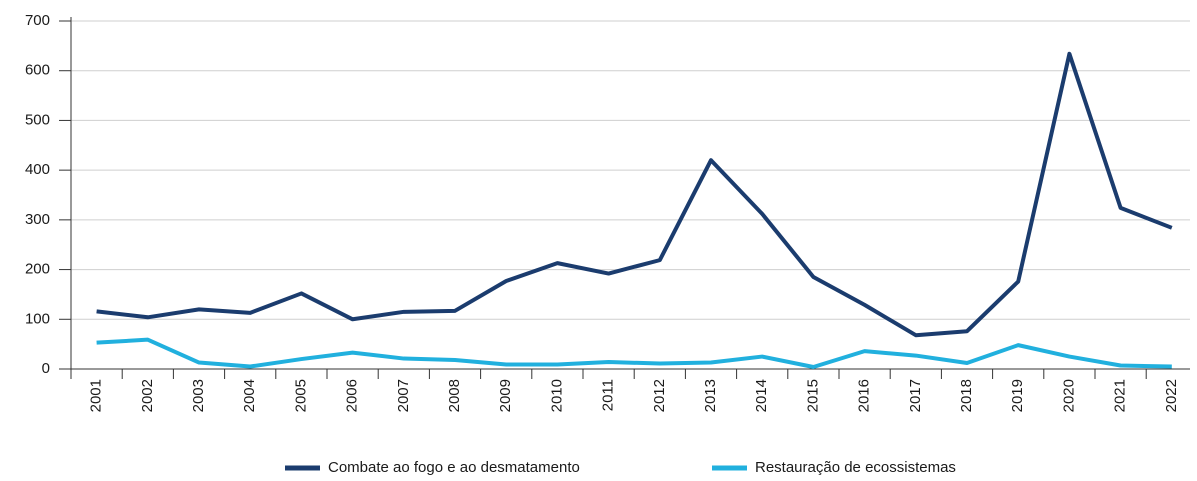  I want to click on y-tick-label: 500, so click(37, 119).